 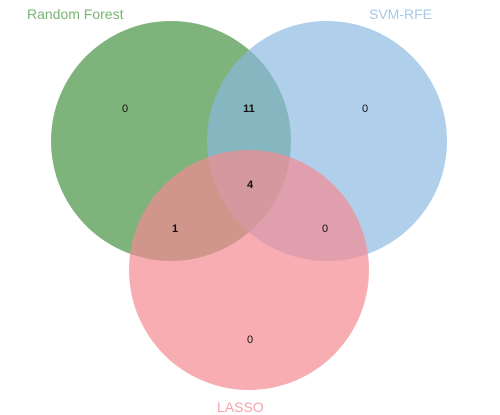 I want to click on count-svm-lasso: 0, so click(x=325, y=229).